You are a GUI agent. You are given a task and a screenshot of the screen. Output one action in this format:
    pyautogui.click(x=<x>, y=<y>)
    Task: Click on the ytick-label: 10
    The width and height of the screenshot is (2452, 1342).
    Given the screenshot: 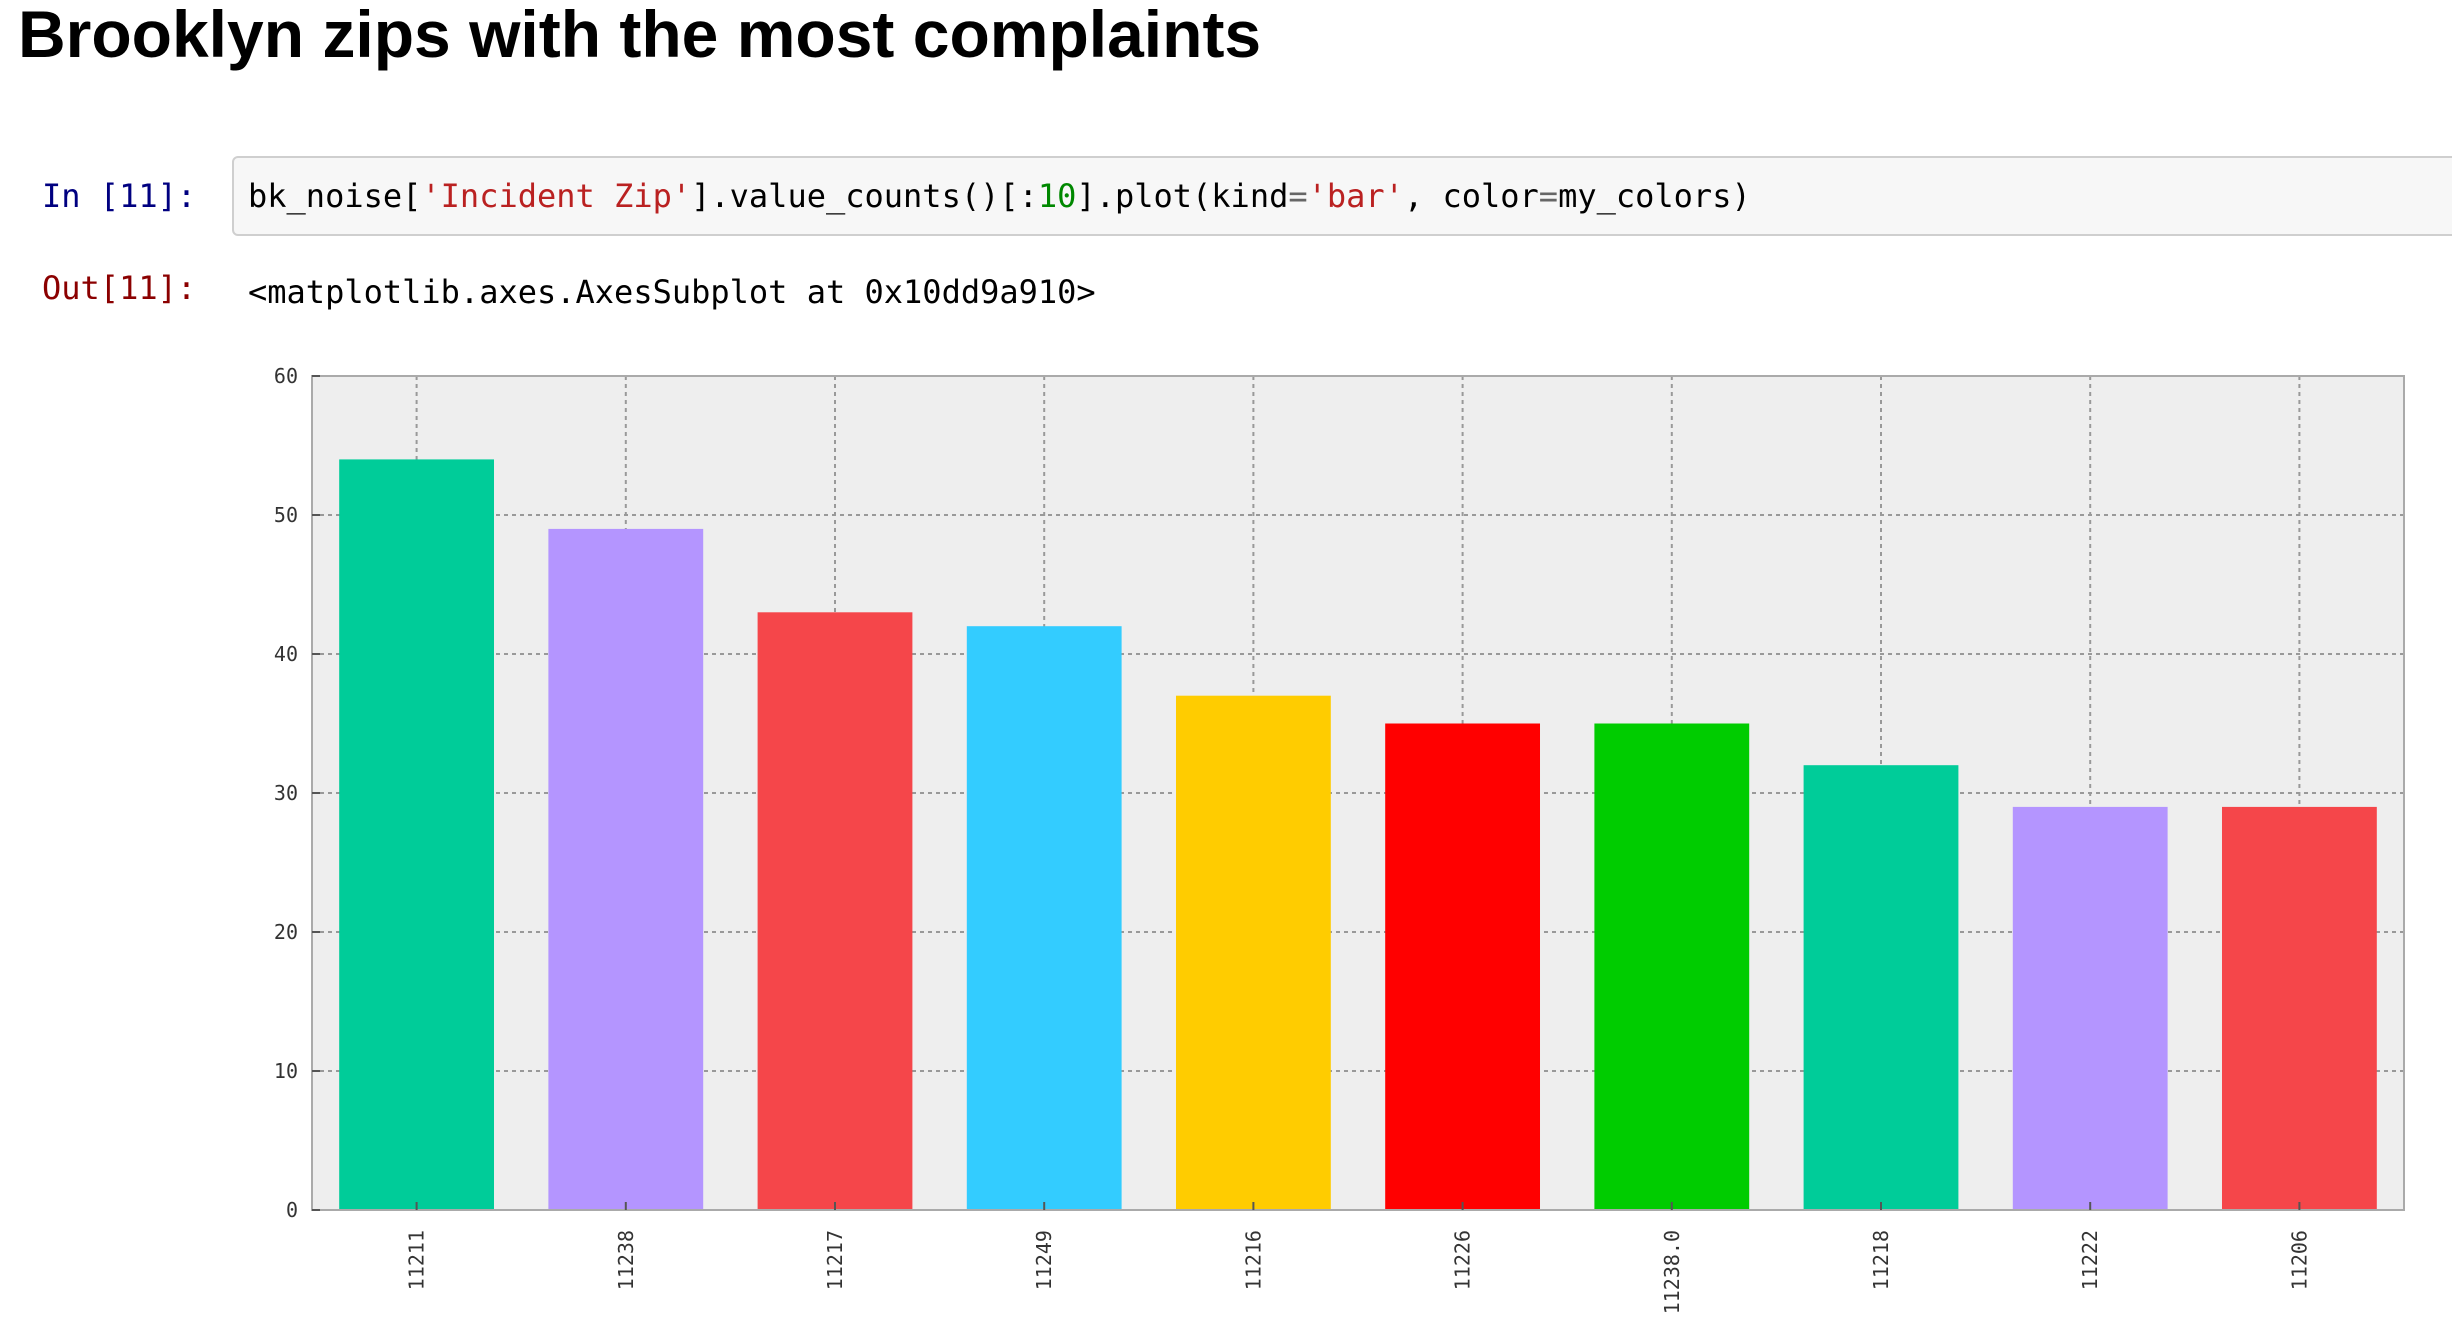 What is the action you would take?
    pyautogui.click(x=286, y=1071)
    